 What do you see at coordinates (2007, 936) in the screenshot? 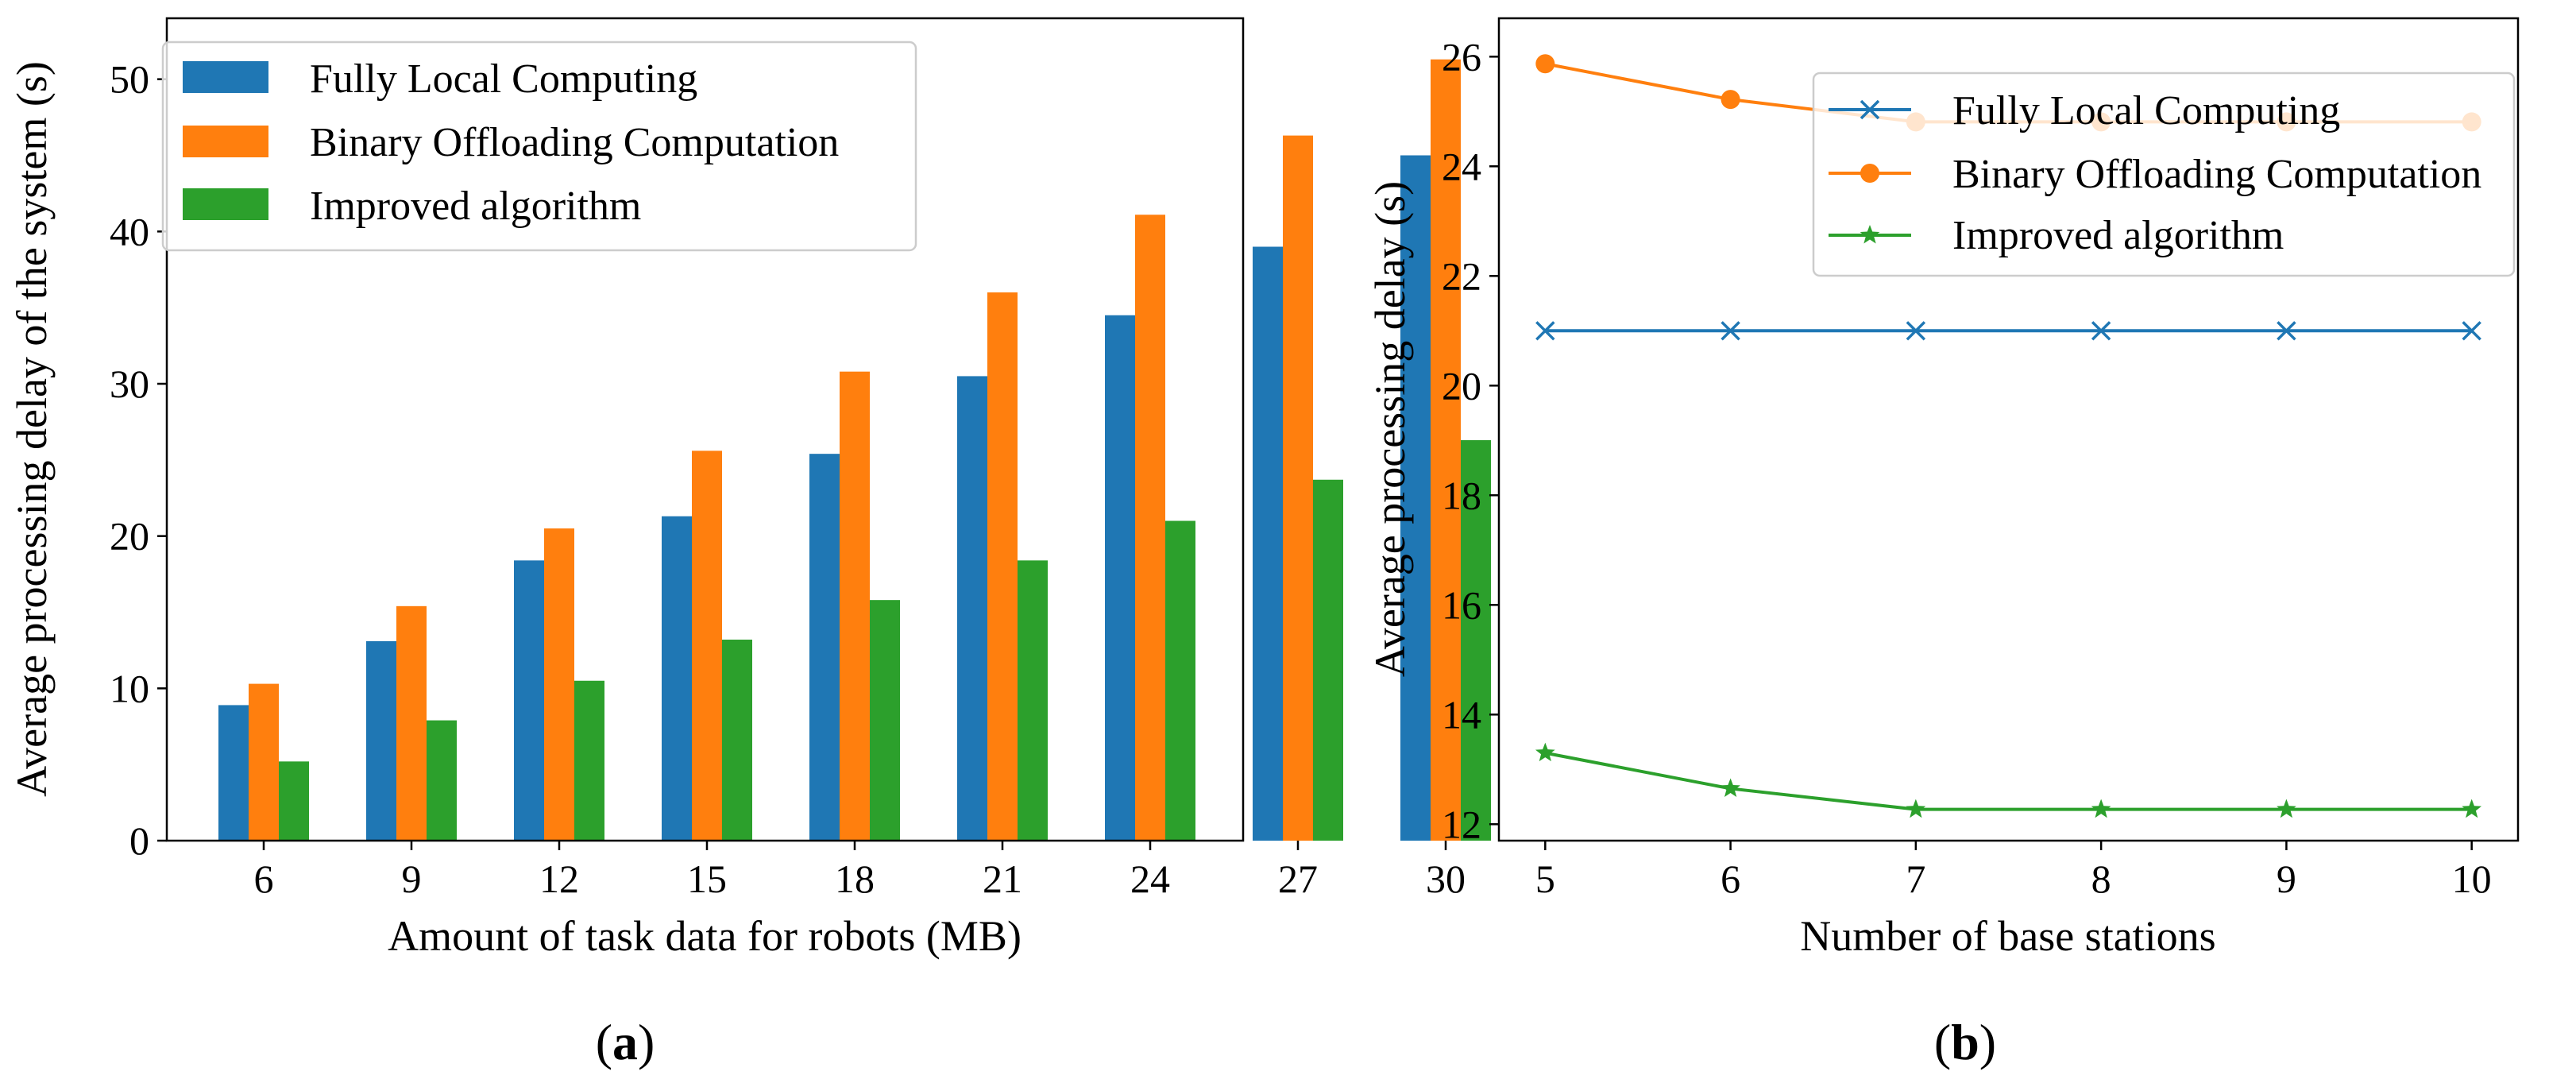
I see `chart-b-x-axis-label: Number of base stations` at bounding box center [2007, 936].